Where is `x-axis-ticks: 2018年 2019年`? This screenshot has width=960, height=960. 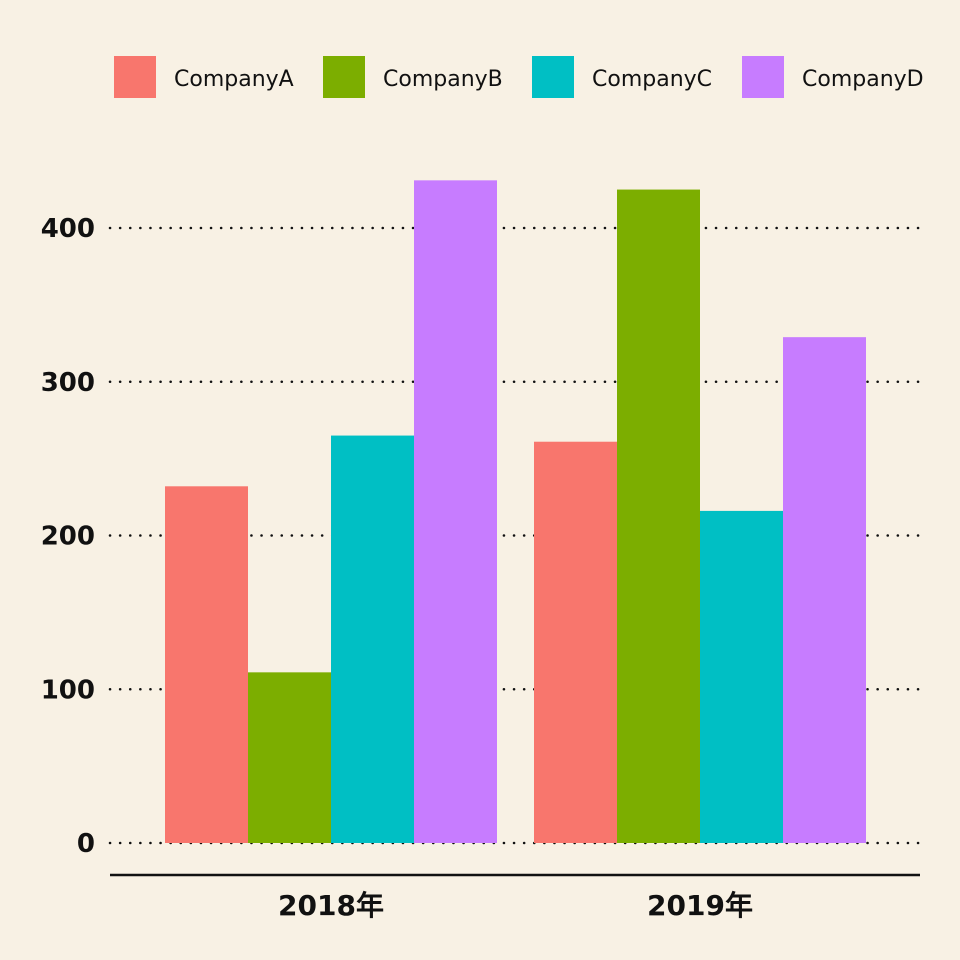
x-axis-ticks: 2018年 2019年 is located at coordinates (515, 905).